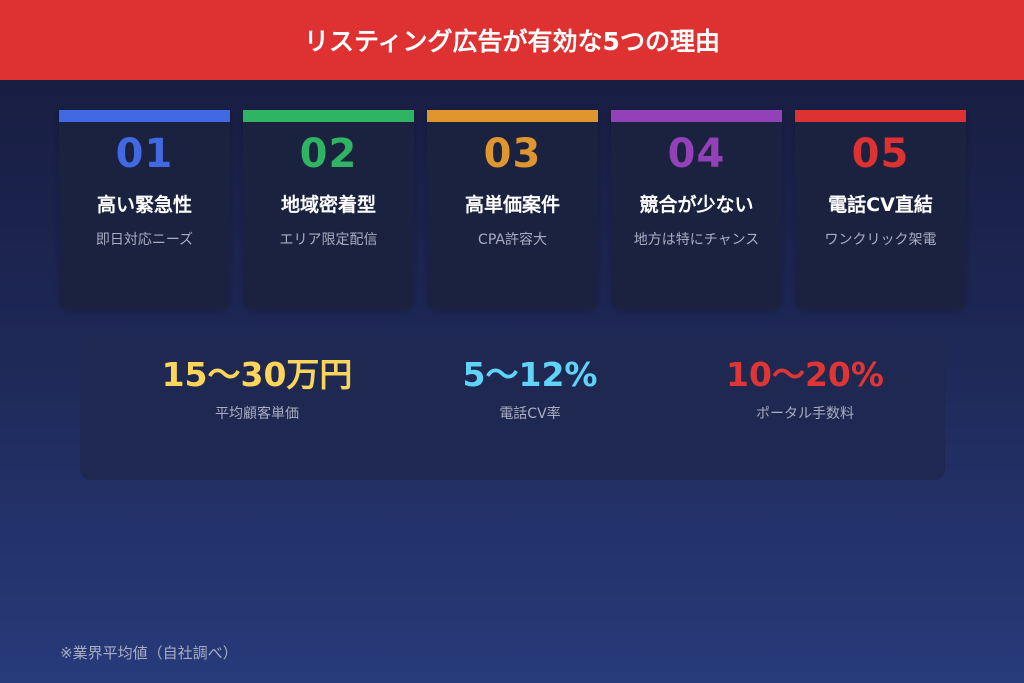 This screenshot has height=683, width=1024. Describe the element at coordinates (805, 414) in the screenshot. I see `stat-label: ポータル手数料` at that location.